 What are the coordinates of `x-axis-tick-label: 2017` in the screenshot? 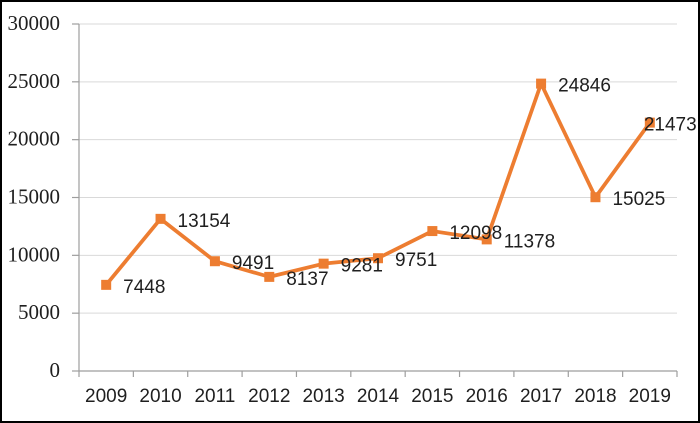 It's located at (541, 396).